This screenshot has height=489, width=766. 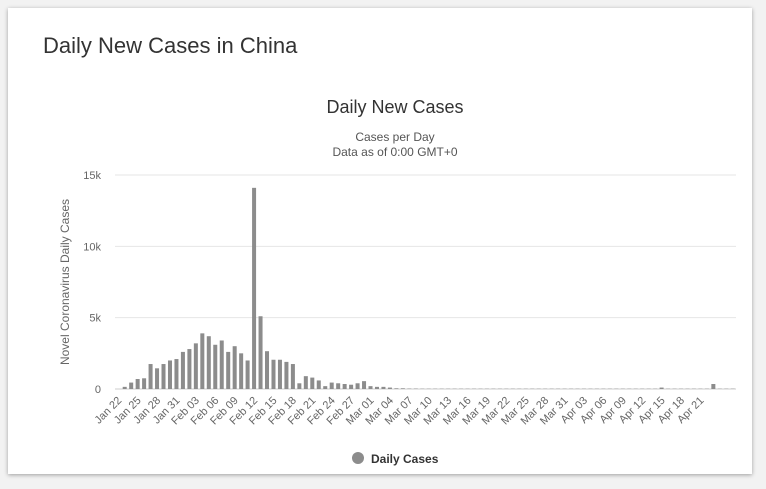 What do you see at coordinates (394, 137) in the screenshot?
I see `chart-subtitle-line-1: Cases per Day` at bounding box center [394, 137].